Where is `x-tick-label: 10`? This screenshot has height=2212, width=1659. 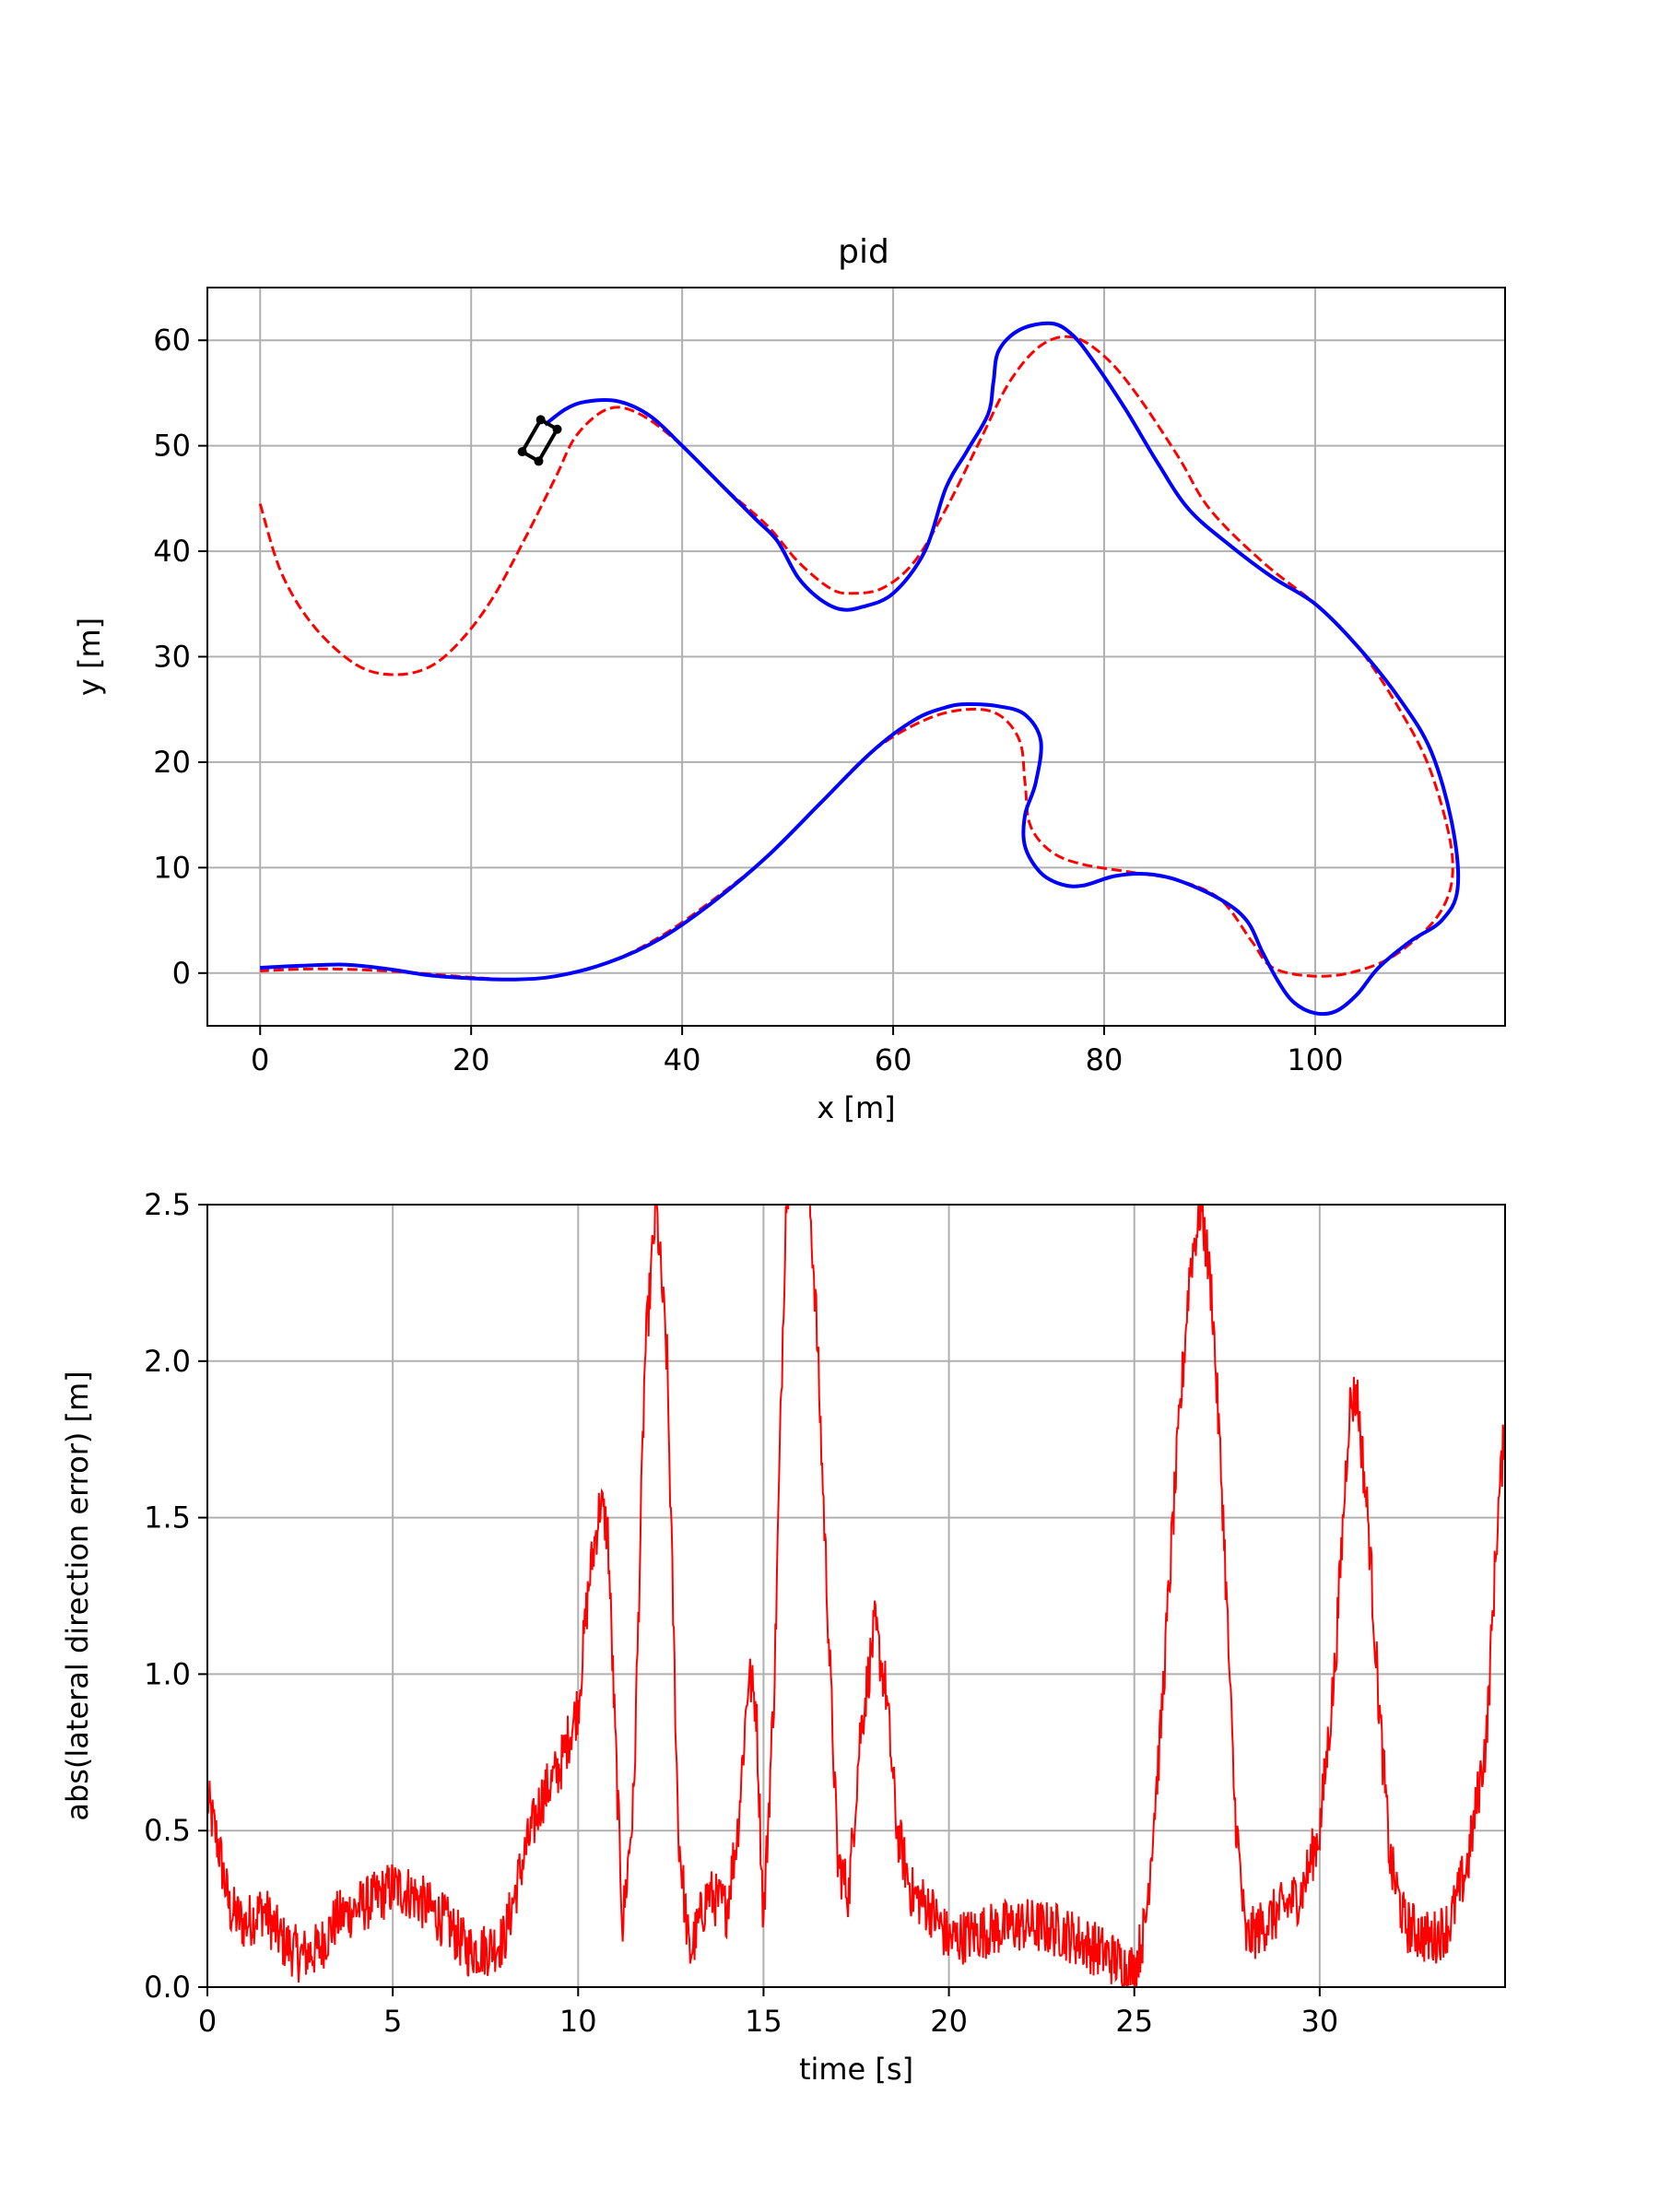 x-tick-label: 10 is located at coordinates (578, 2021).